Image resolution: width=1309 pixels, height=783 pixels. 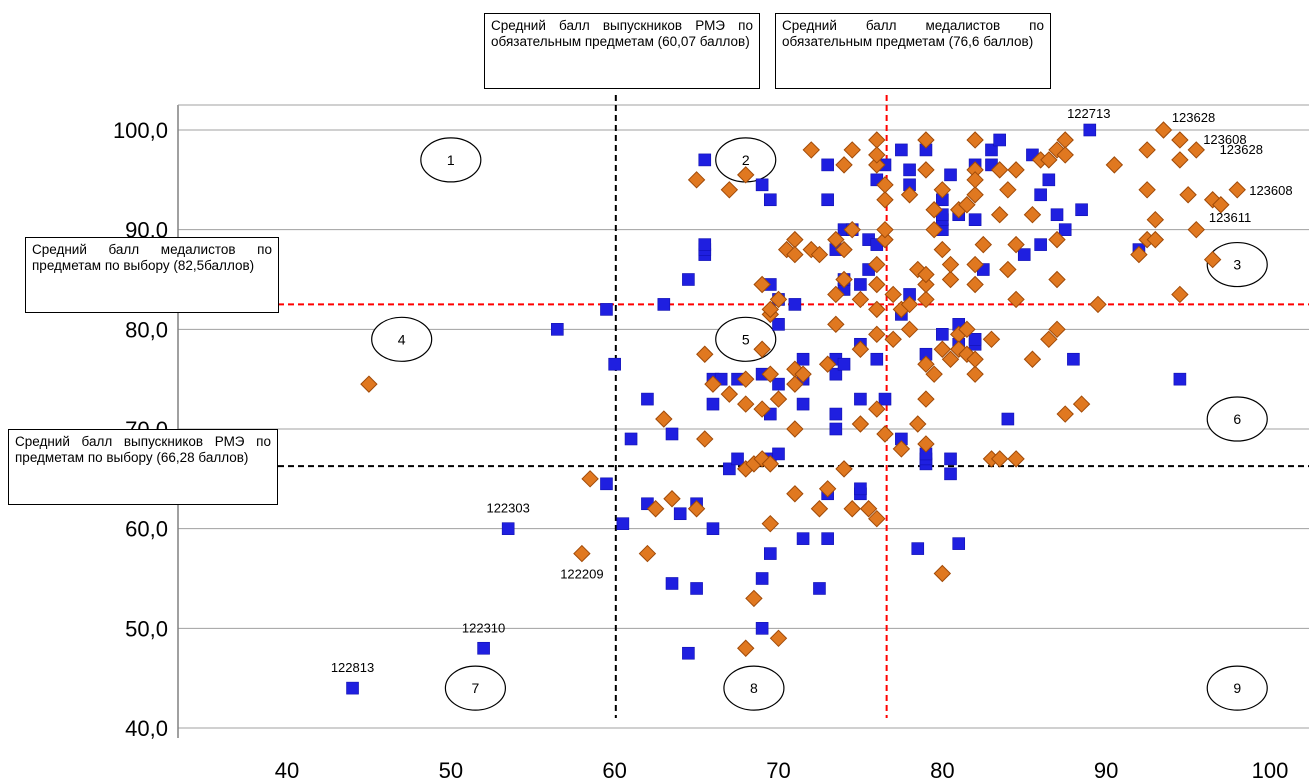 What do you see at coordinates (402, 339) in the screenshot?
I see `zone-label: 4` at bounding box center [402, 339].